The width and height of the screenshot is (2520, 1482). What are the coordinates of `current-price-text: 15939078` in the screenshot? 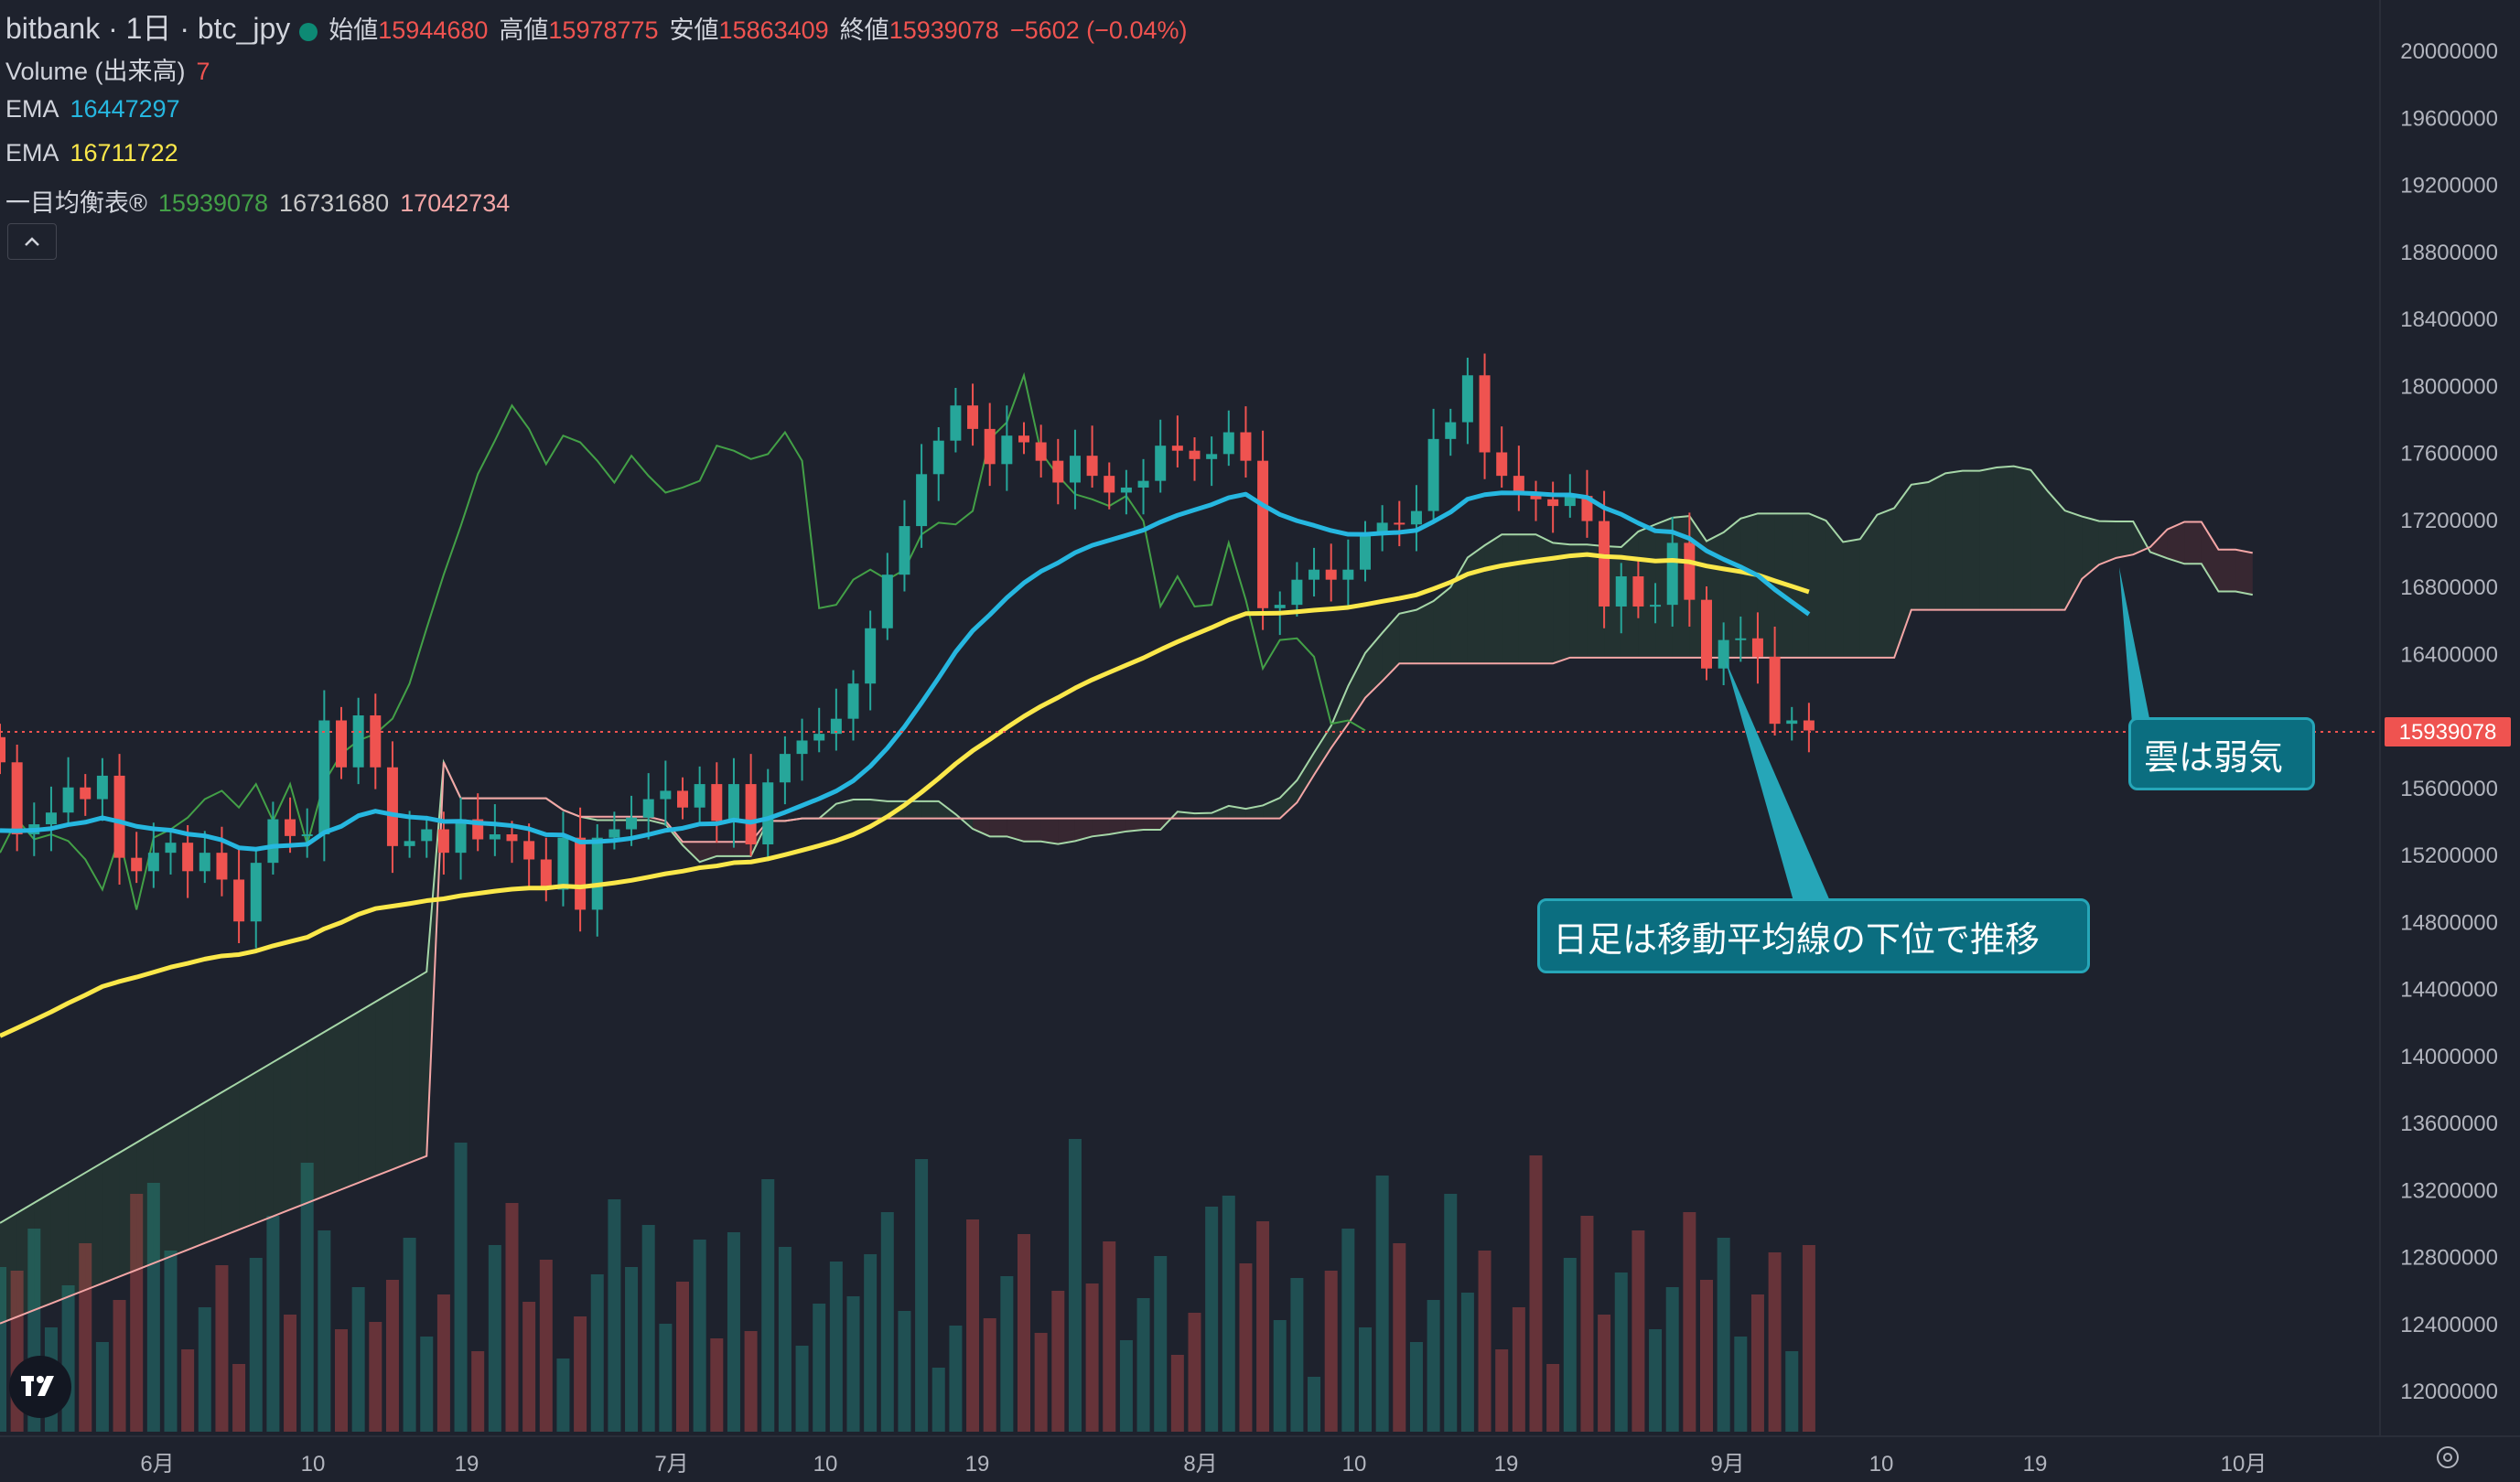 It's located at (2448, 733).